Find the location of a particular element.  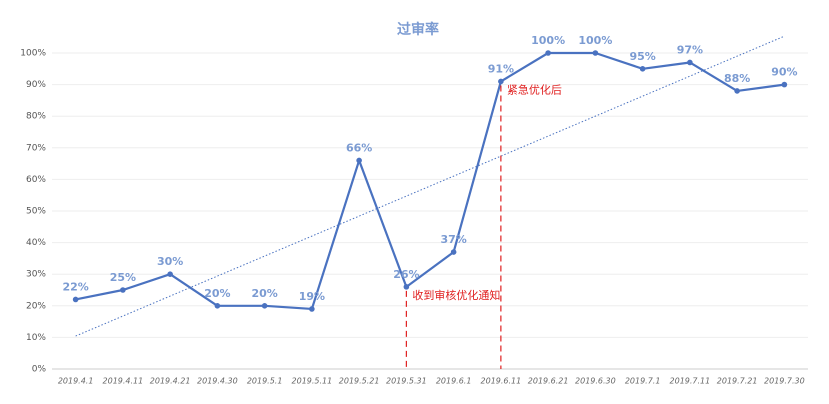

y-tick-label: 90% is located at coordinates (36, 85).